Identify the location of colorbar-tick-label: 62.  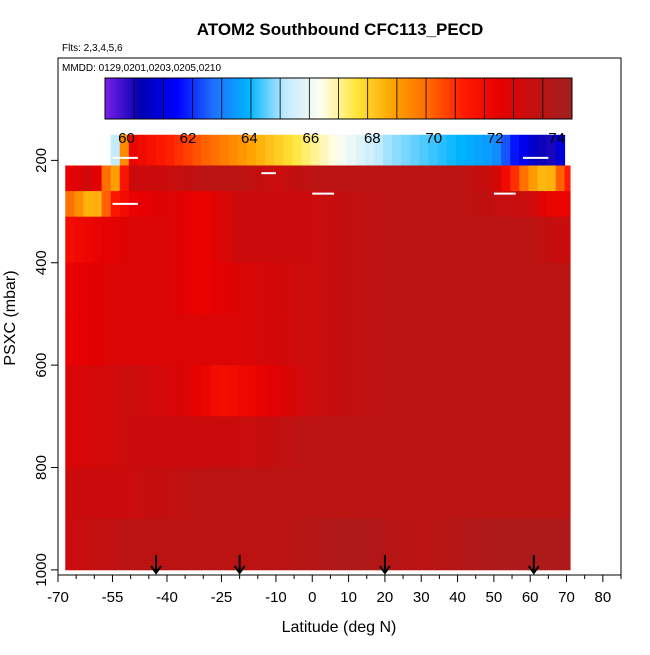
(188, 138).